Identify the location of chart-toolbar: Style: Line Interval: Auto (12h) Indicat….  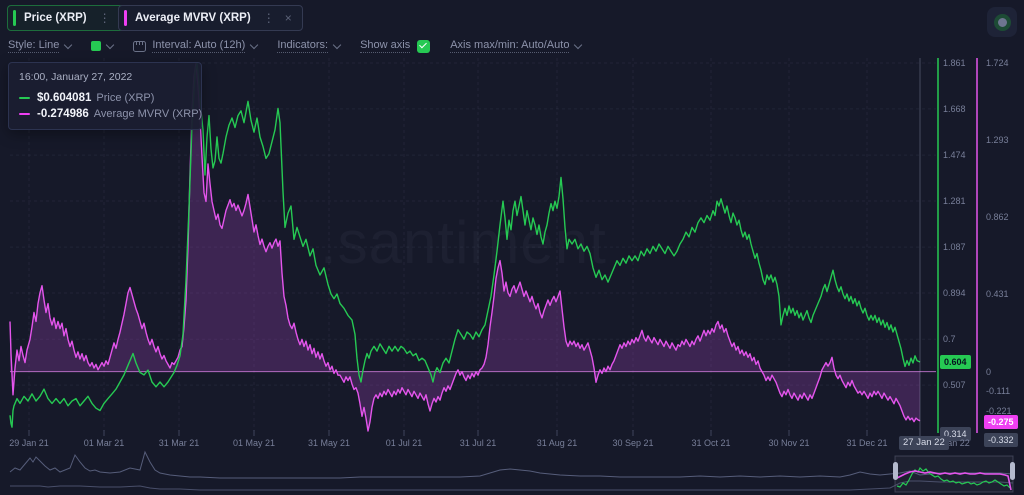
(295, 46).